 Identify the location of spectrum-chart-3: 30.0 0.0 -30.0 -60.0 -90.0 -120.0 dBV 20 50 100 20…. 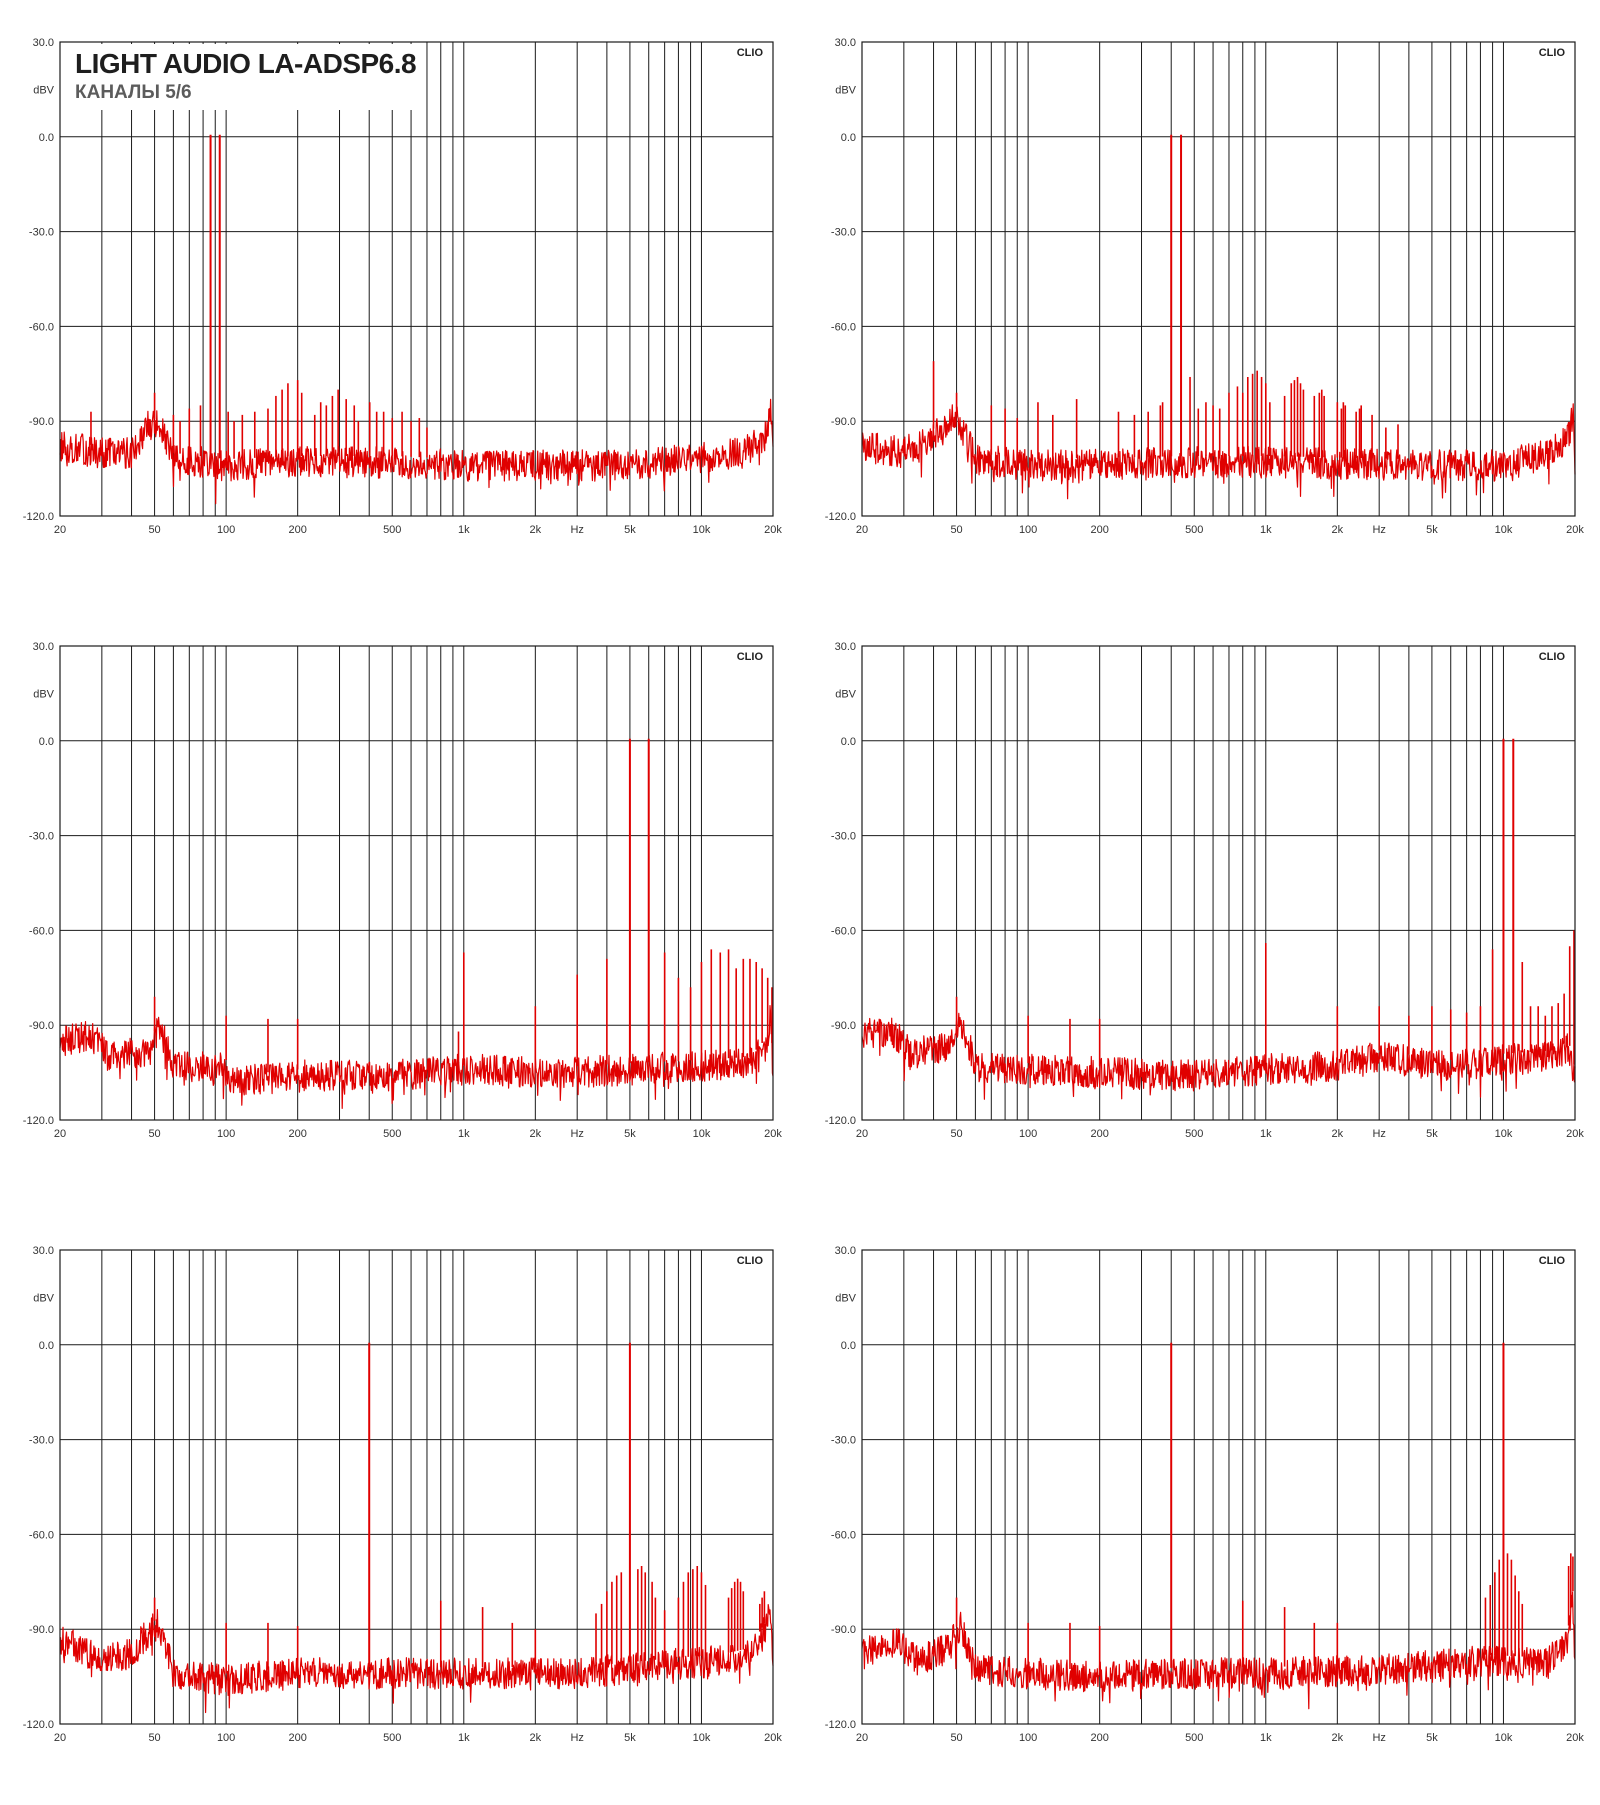
(403, 890).